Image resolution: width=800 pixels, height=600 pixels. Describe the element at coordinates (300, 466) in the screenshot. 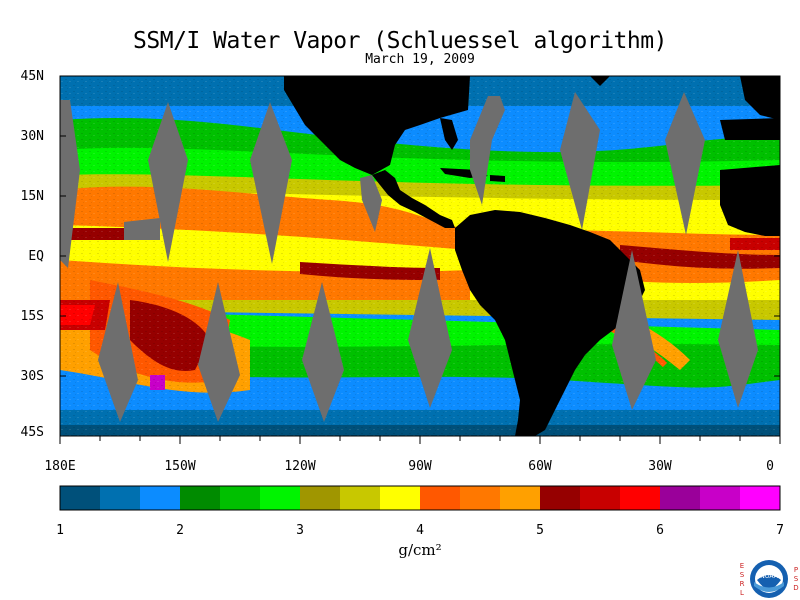

I see `lon-label: 120W` at that location.